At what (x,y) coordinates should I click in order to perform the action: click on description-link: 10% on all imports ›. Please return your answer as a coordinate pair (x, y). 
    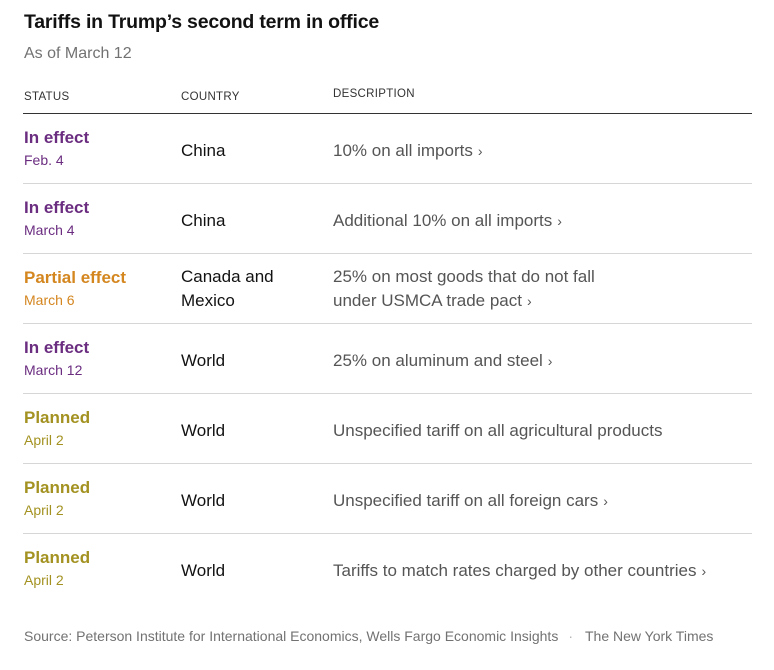
    Looking at the image, I should click on (543, 151).